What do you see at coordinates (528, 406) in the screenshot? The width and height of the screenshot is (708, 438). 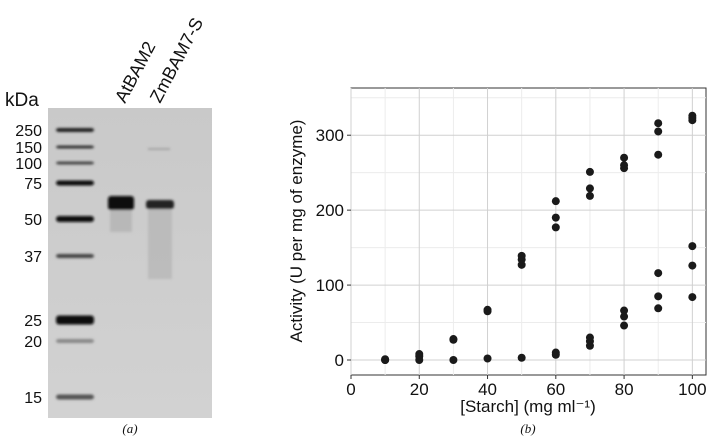 I see `x-axis-label: [Starch] (mg ml⁻¹)` at bounding box center [528, 406].